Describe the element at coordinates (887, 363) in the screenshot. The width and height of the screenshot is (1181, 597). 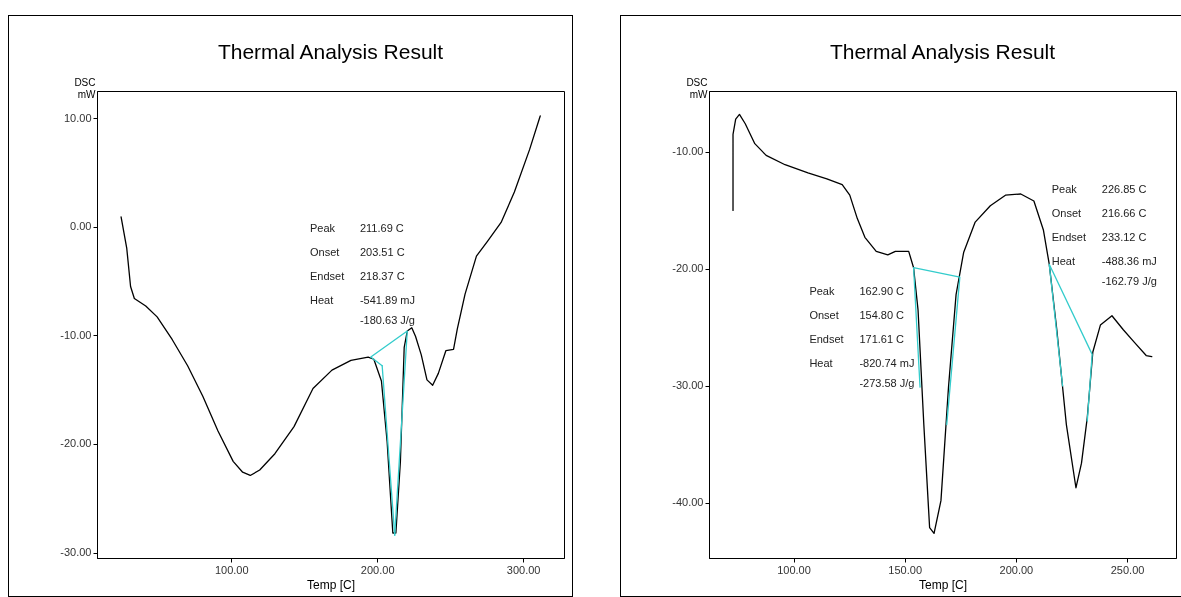
I see `annotation: -820.74 mJ` at that location.